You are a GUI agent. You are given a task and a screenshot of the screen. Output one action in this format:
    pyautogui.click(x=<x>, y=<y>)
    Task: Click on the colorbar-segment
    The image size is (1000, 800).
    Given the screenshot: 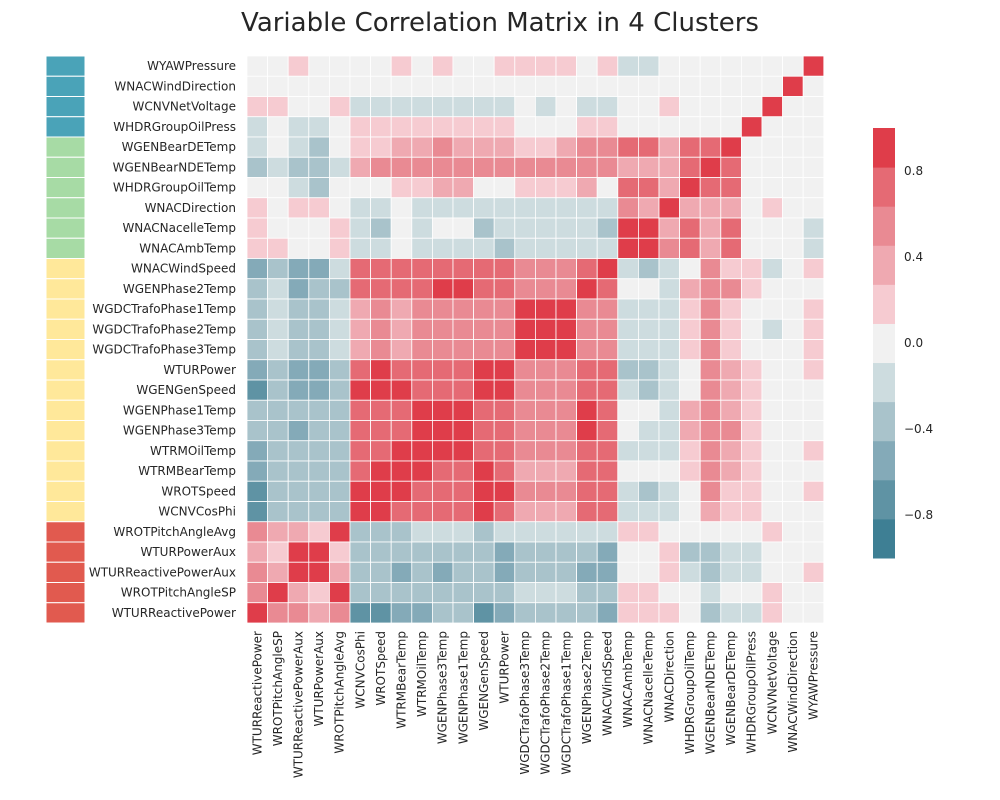 What is the action you would take?
    pyautogui.click(x=884, y=148)
    